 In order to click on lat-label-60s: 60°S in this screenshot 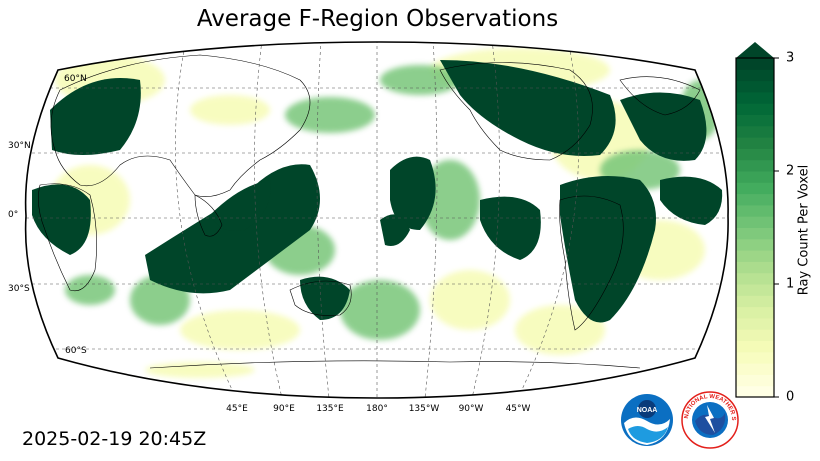, I will do `click(76, 351)`.